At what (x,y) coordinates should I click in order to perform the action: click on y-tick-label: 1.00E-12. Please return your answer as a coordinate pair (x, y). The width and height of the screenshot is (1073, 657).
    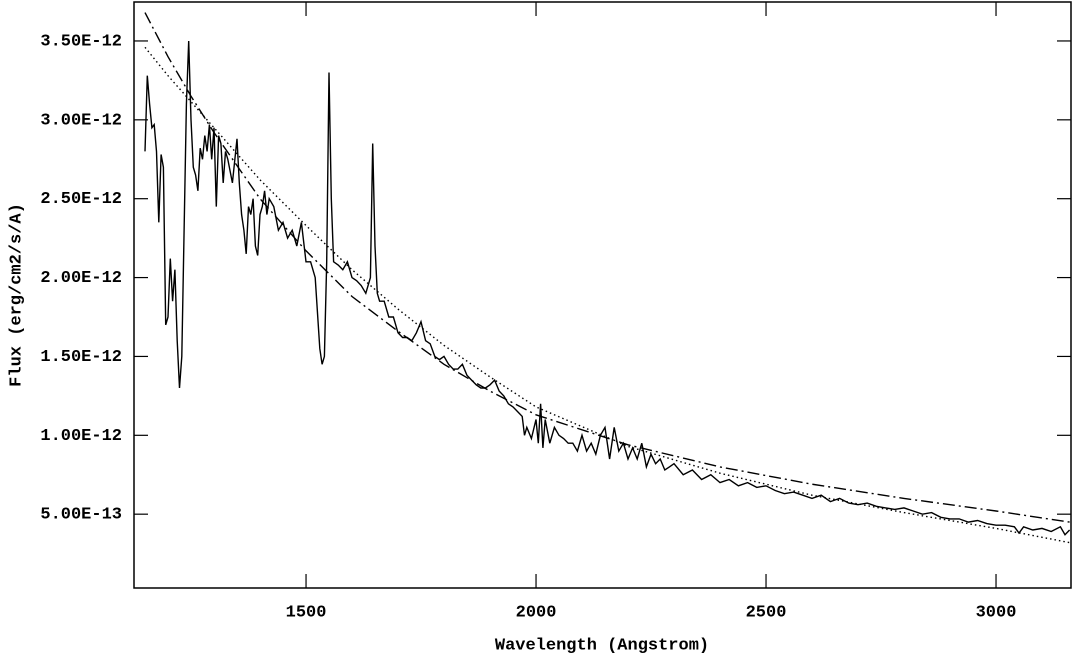
    Looking at the image, I should click on (81, 436).